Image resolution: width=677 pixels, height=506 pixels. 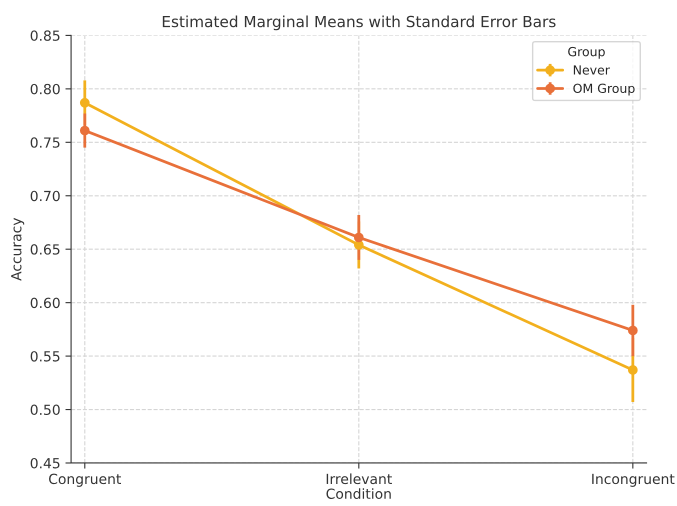 I want to click on y-tick-label: 0.65, so click(x=45, y=249).